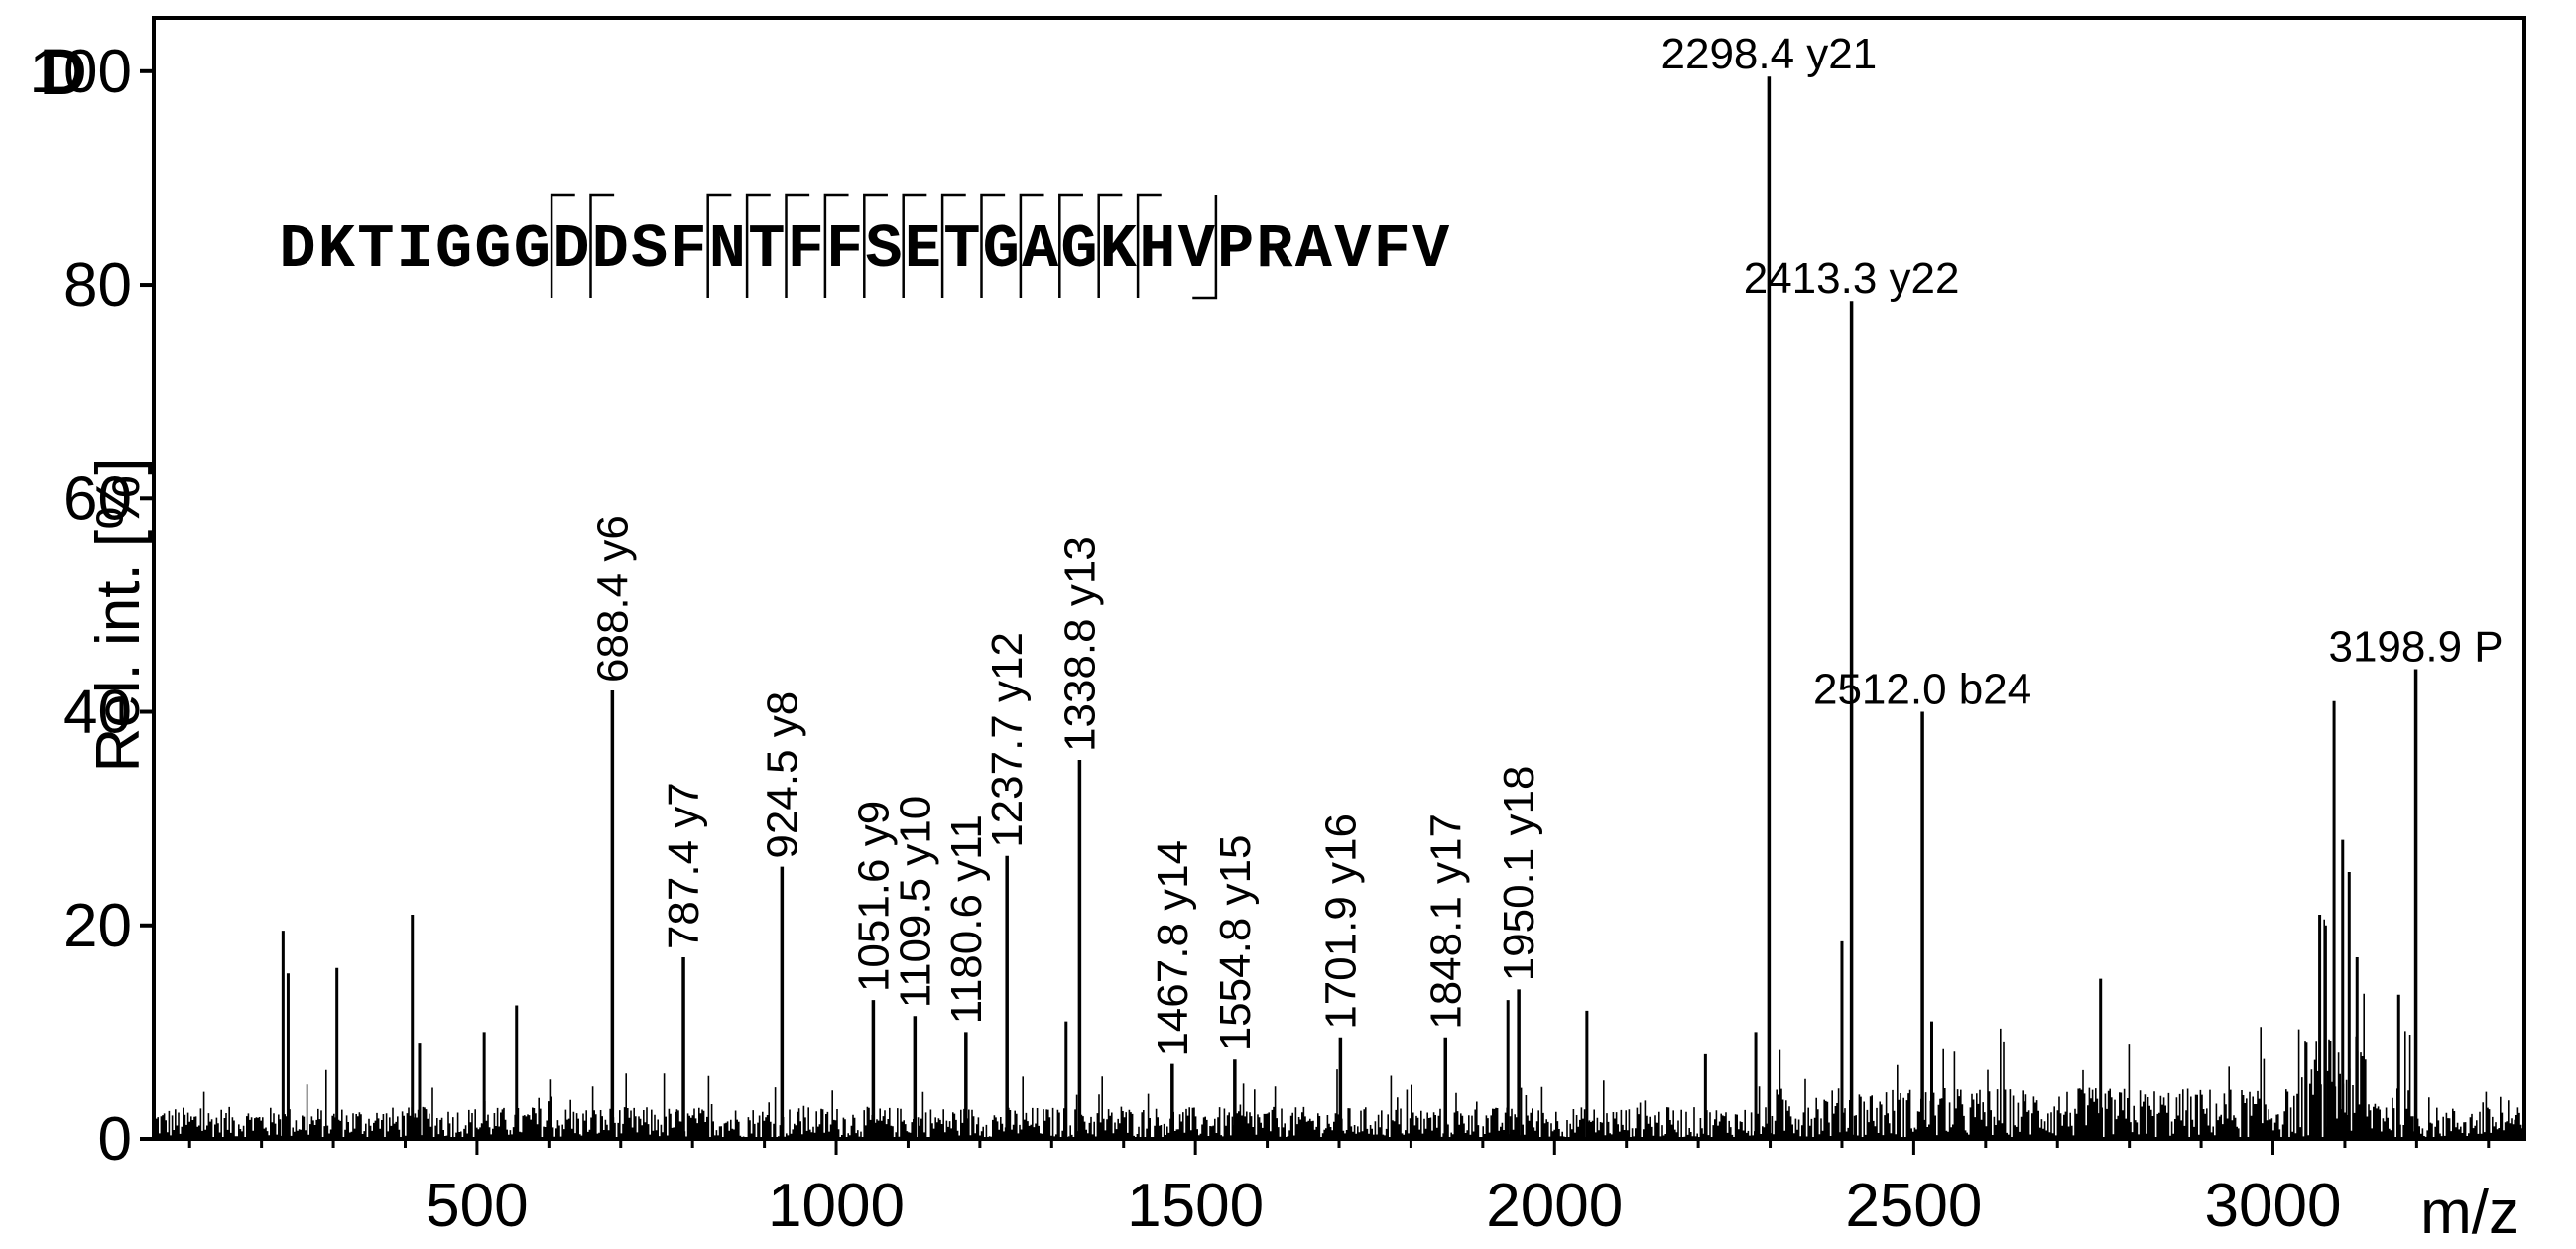 This screenshot has height=1249, width=2576. What do you see at coordinates (1007, 740) in the screenshot?
I see `peak-label: 1237.7 y12` at bounding box center [1007, 740].